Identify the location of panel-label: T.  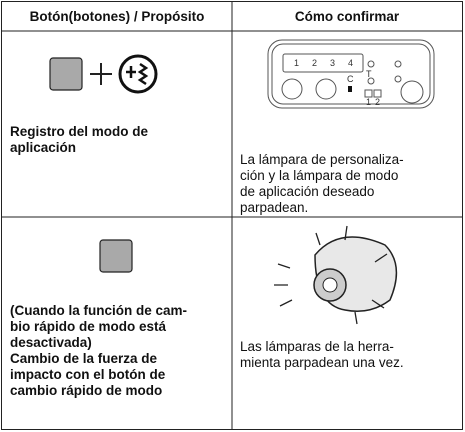
(369, 74).